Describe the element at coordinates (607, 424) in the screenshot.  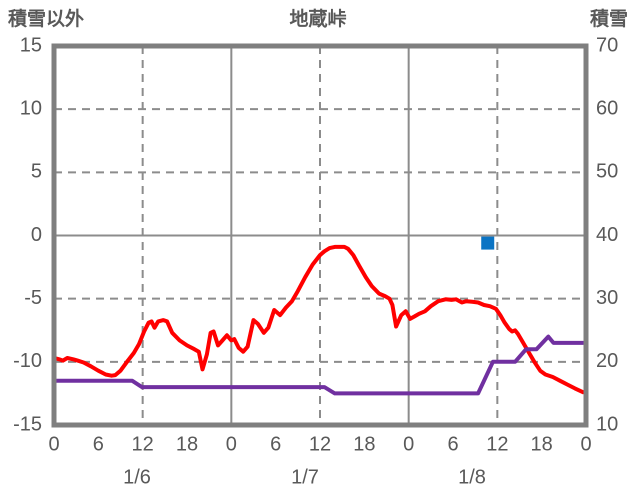
I see `right-axis-tick-label: 10` at that location.